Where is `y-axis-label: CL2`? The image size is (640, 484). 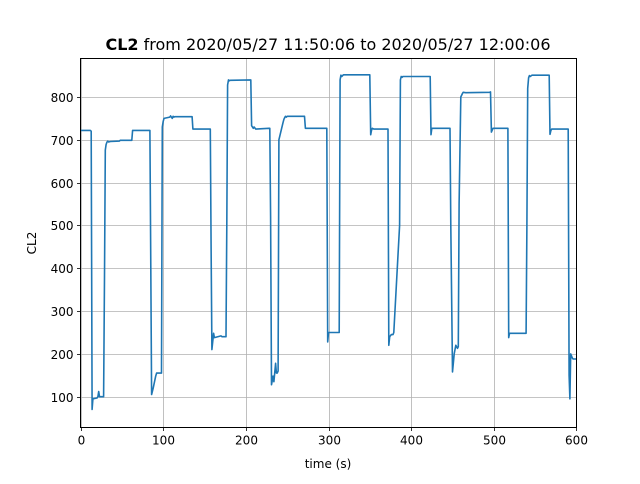 y-axis-label: CL2 is located at coordinates (32, 243).